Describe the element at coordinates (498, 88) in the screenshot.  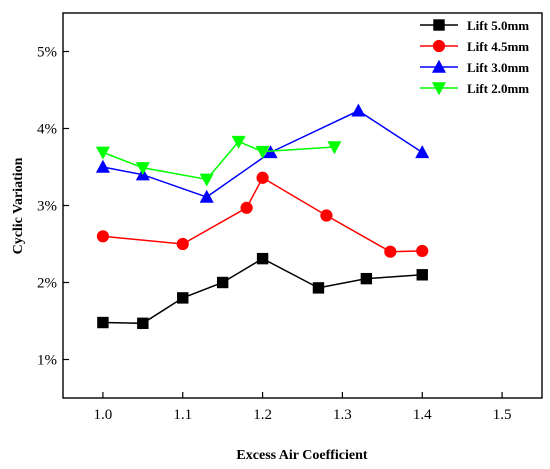
I see `legend-label: Lift 2.0mm` at that location.